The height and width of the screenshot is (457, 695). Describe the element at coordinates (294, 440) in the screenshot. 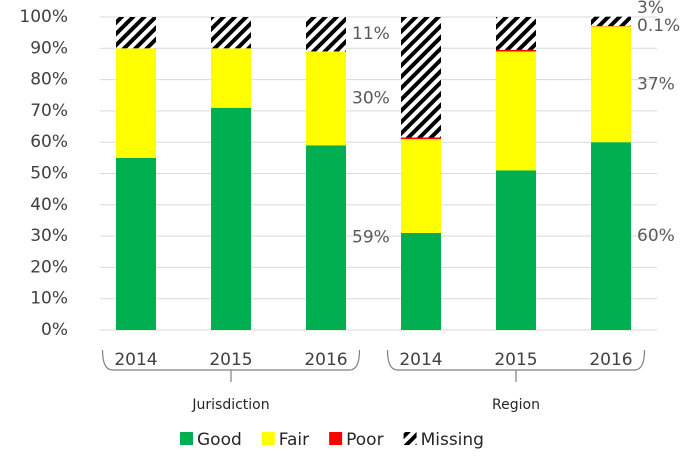

I see `legend-label: Fair` at that location.